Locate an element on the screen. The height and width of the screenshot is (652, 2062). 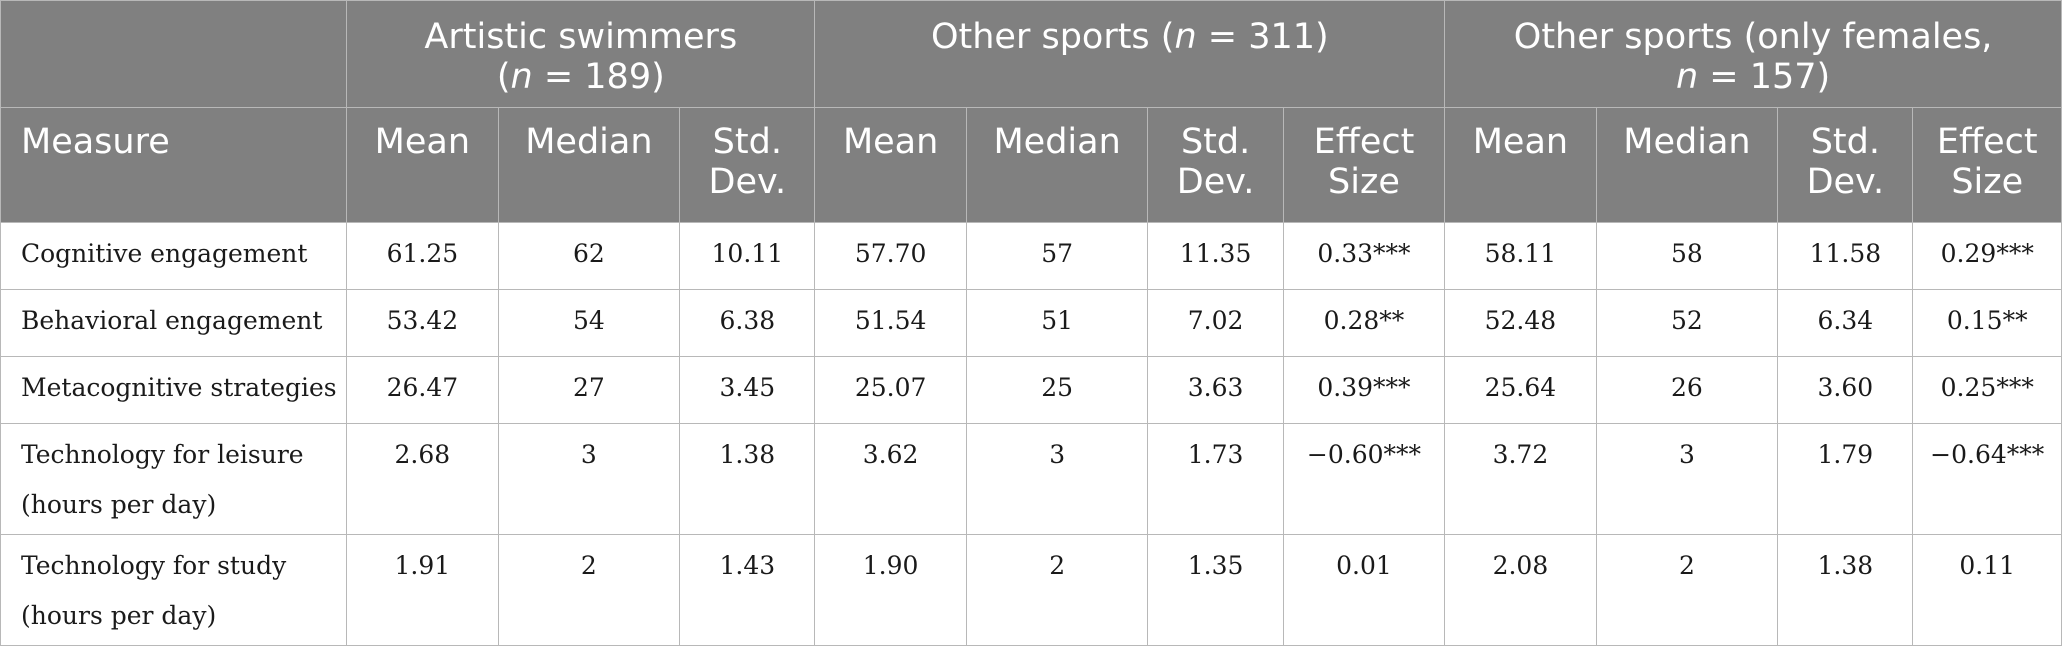
value-cell: 1.43 is located at coordinates (747, 590).